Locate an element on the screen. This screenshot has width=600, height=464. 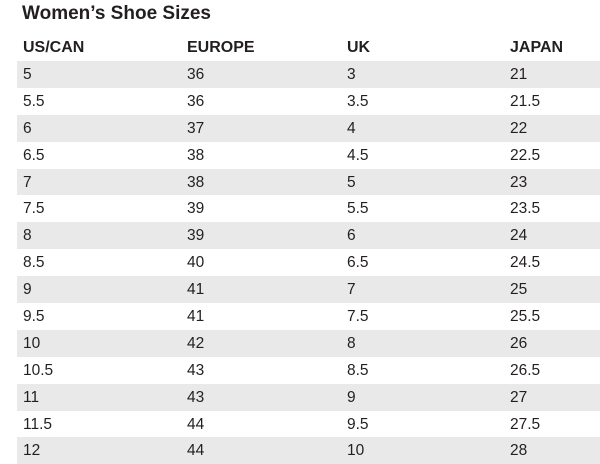
table-cell: 27.5 is located at coordinates (525, 424).